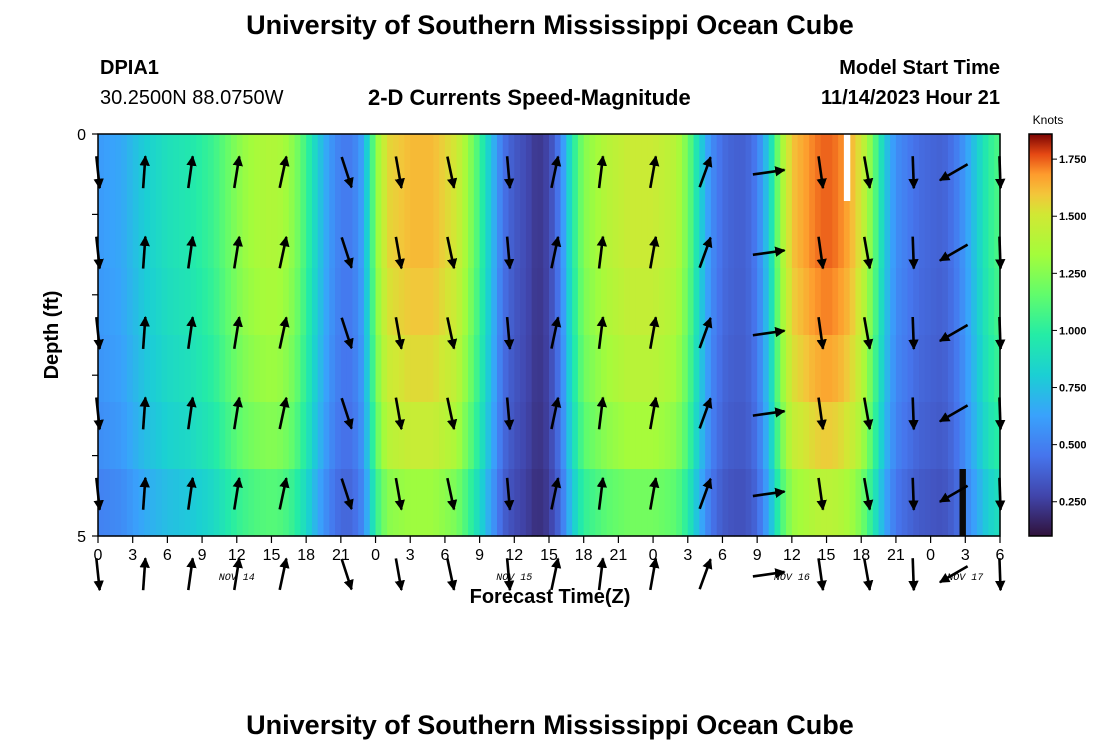 Image resolution: width=1100 pixels, height=750 pixels. I want to click on y-tick-label: 5, so click(81, 537).